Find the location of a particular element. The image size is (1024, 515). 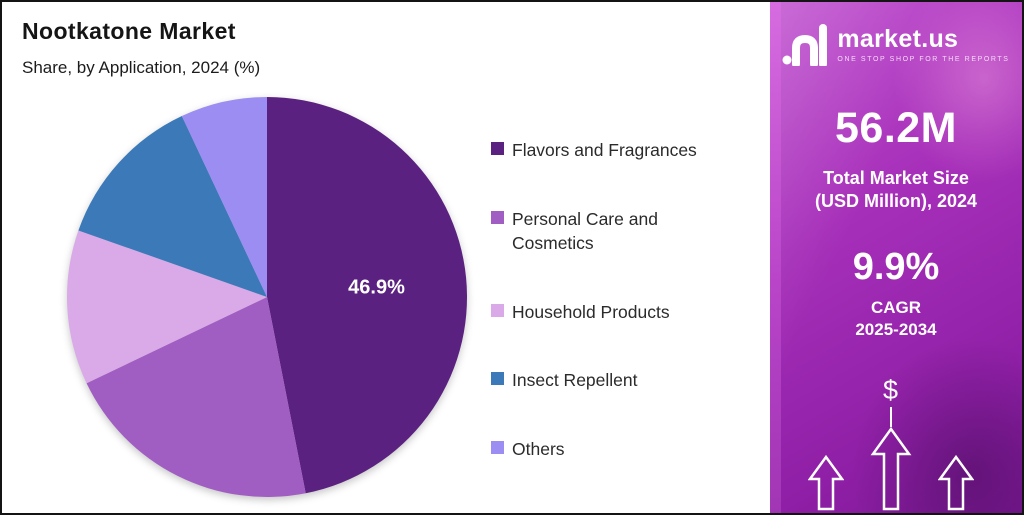

market-size-label-line1: Total Market Size is located at coordinates (896, 178).